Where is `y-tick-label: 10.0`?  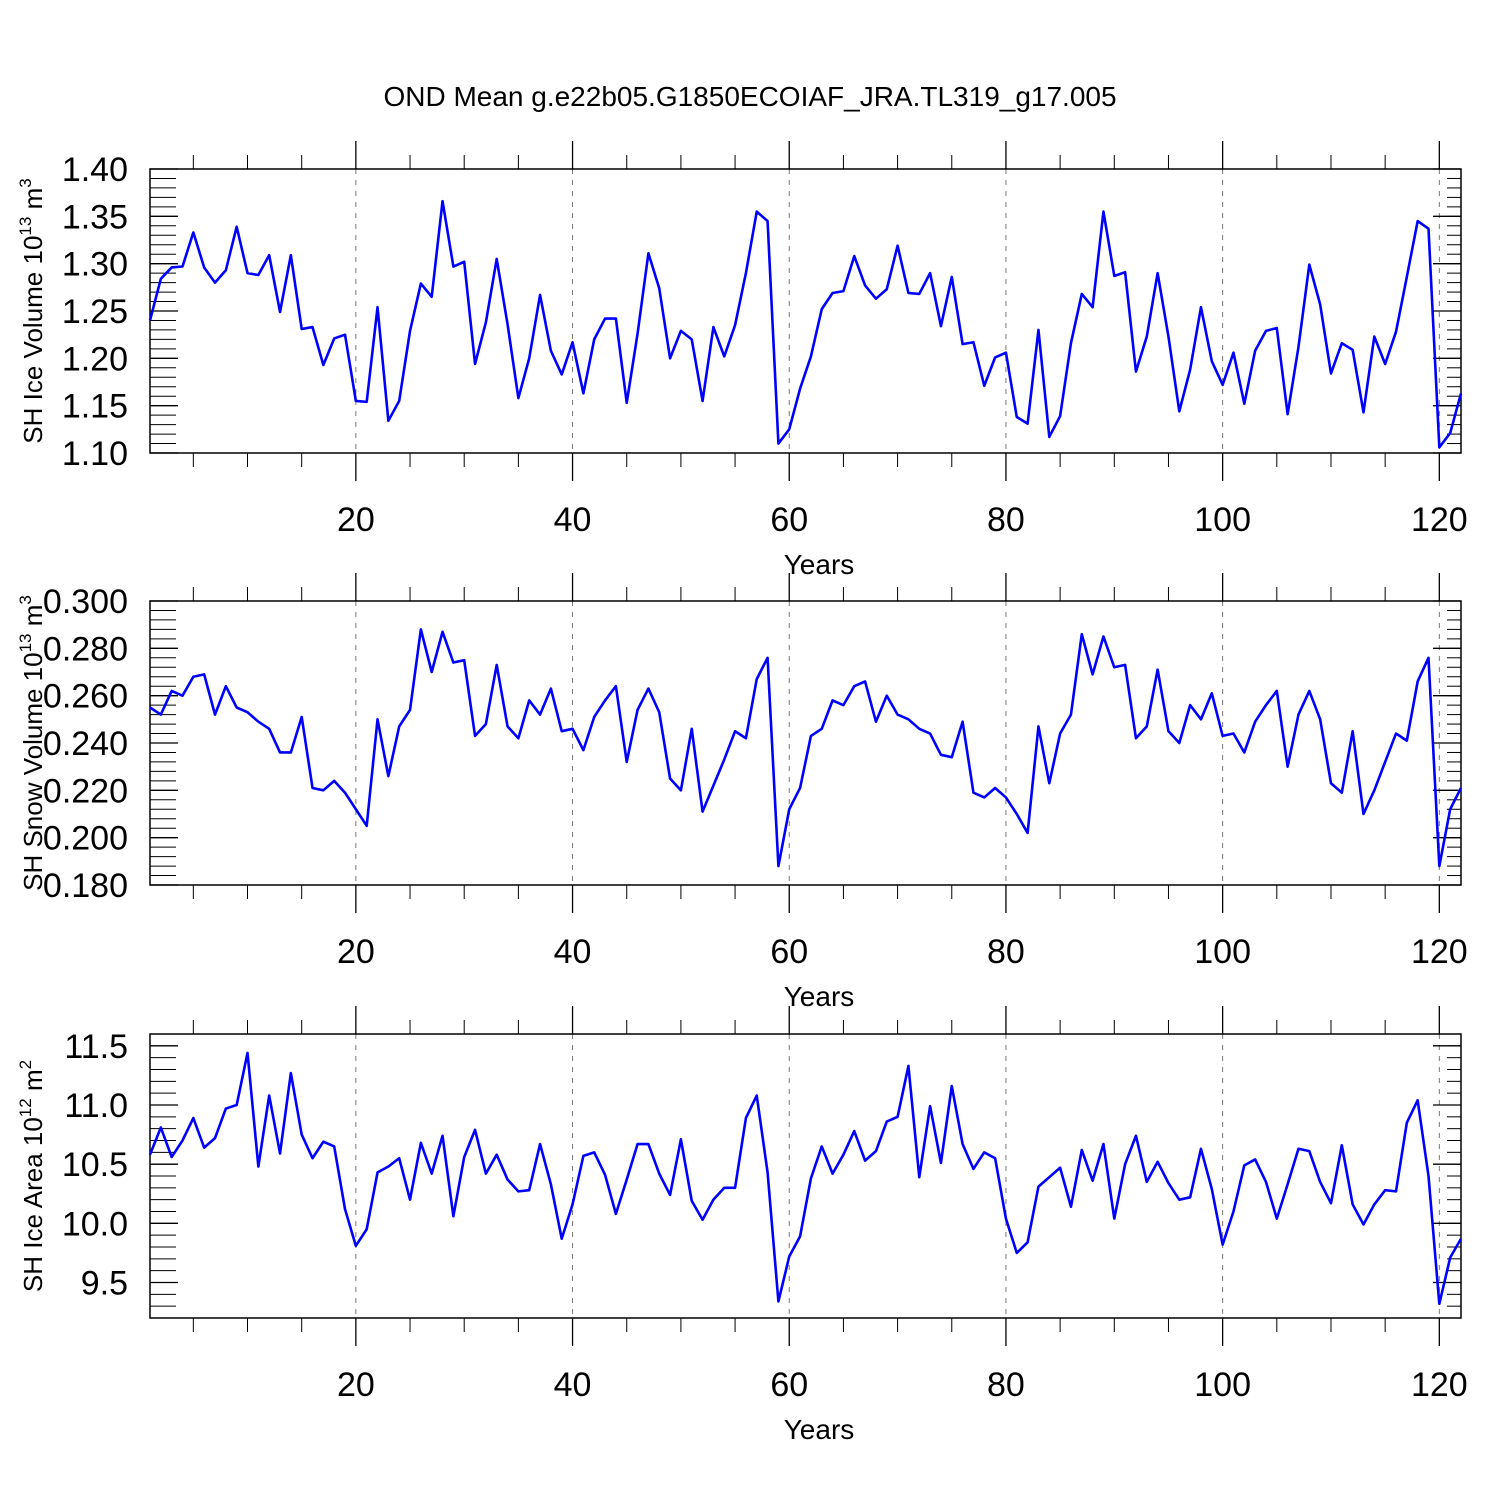 y-tick-label: 10.0 is located at coordinates (95, 1224).